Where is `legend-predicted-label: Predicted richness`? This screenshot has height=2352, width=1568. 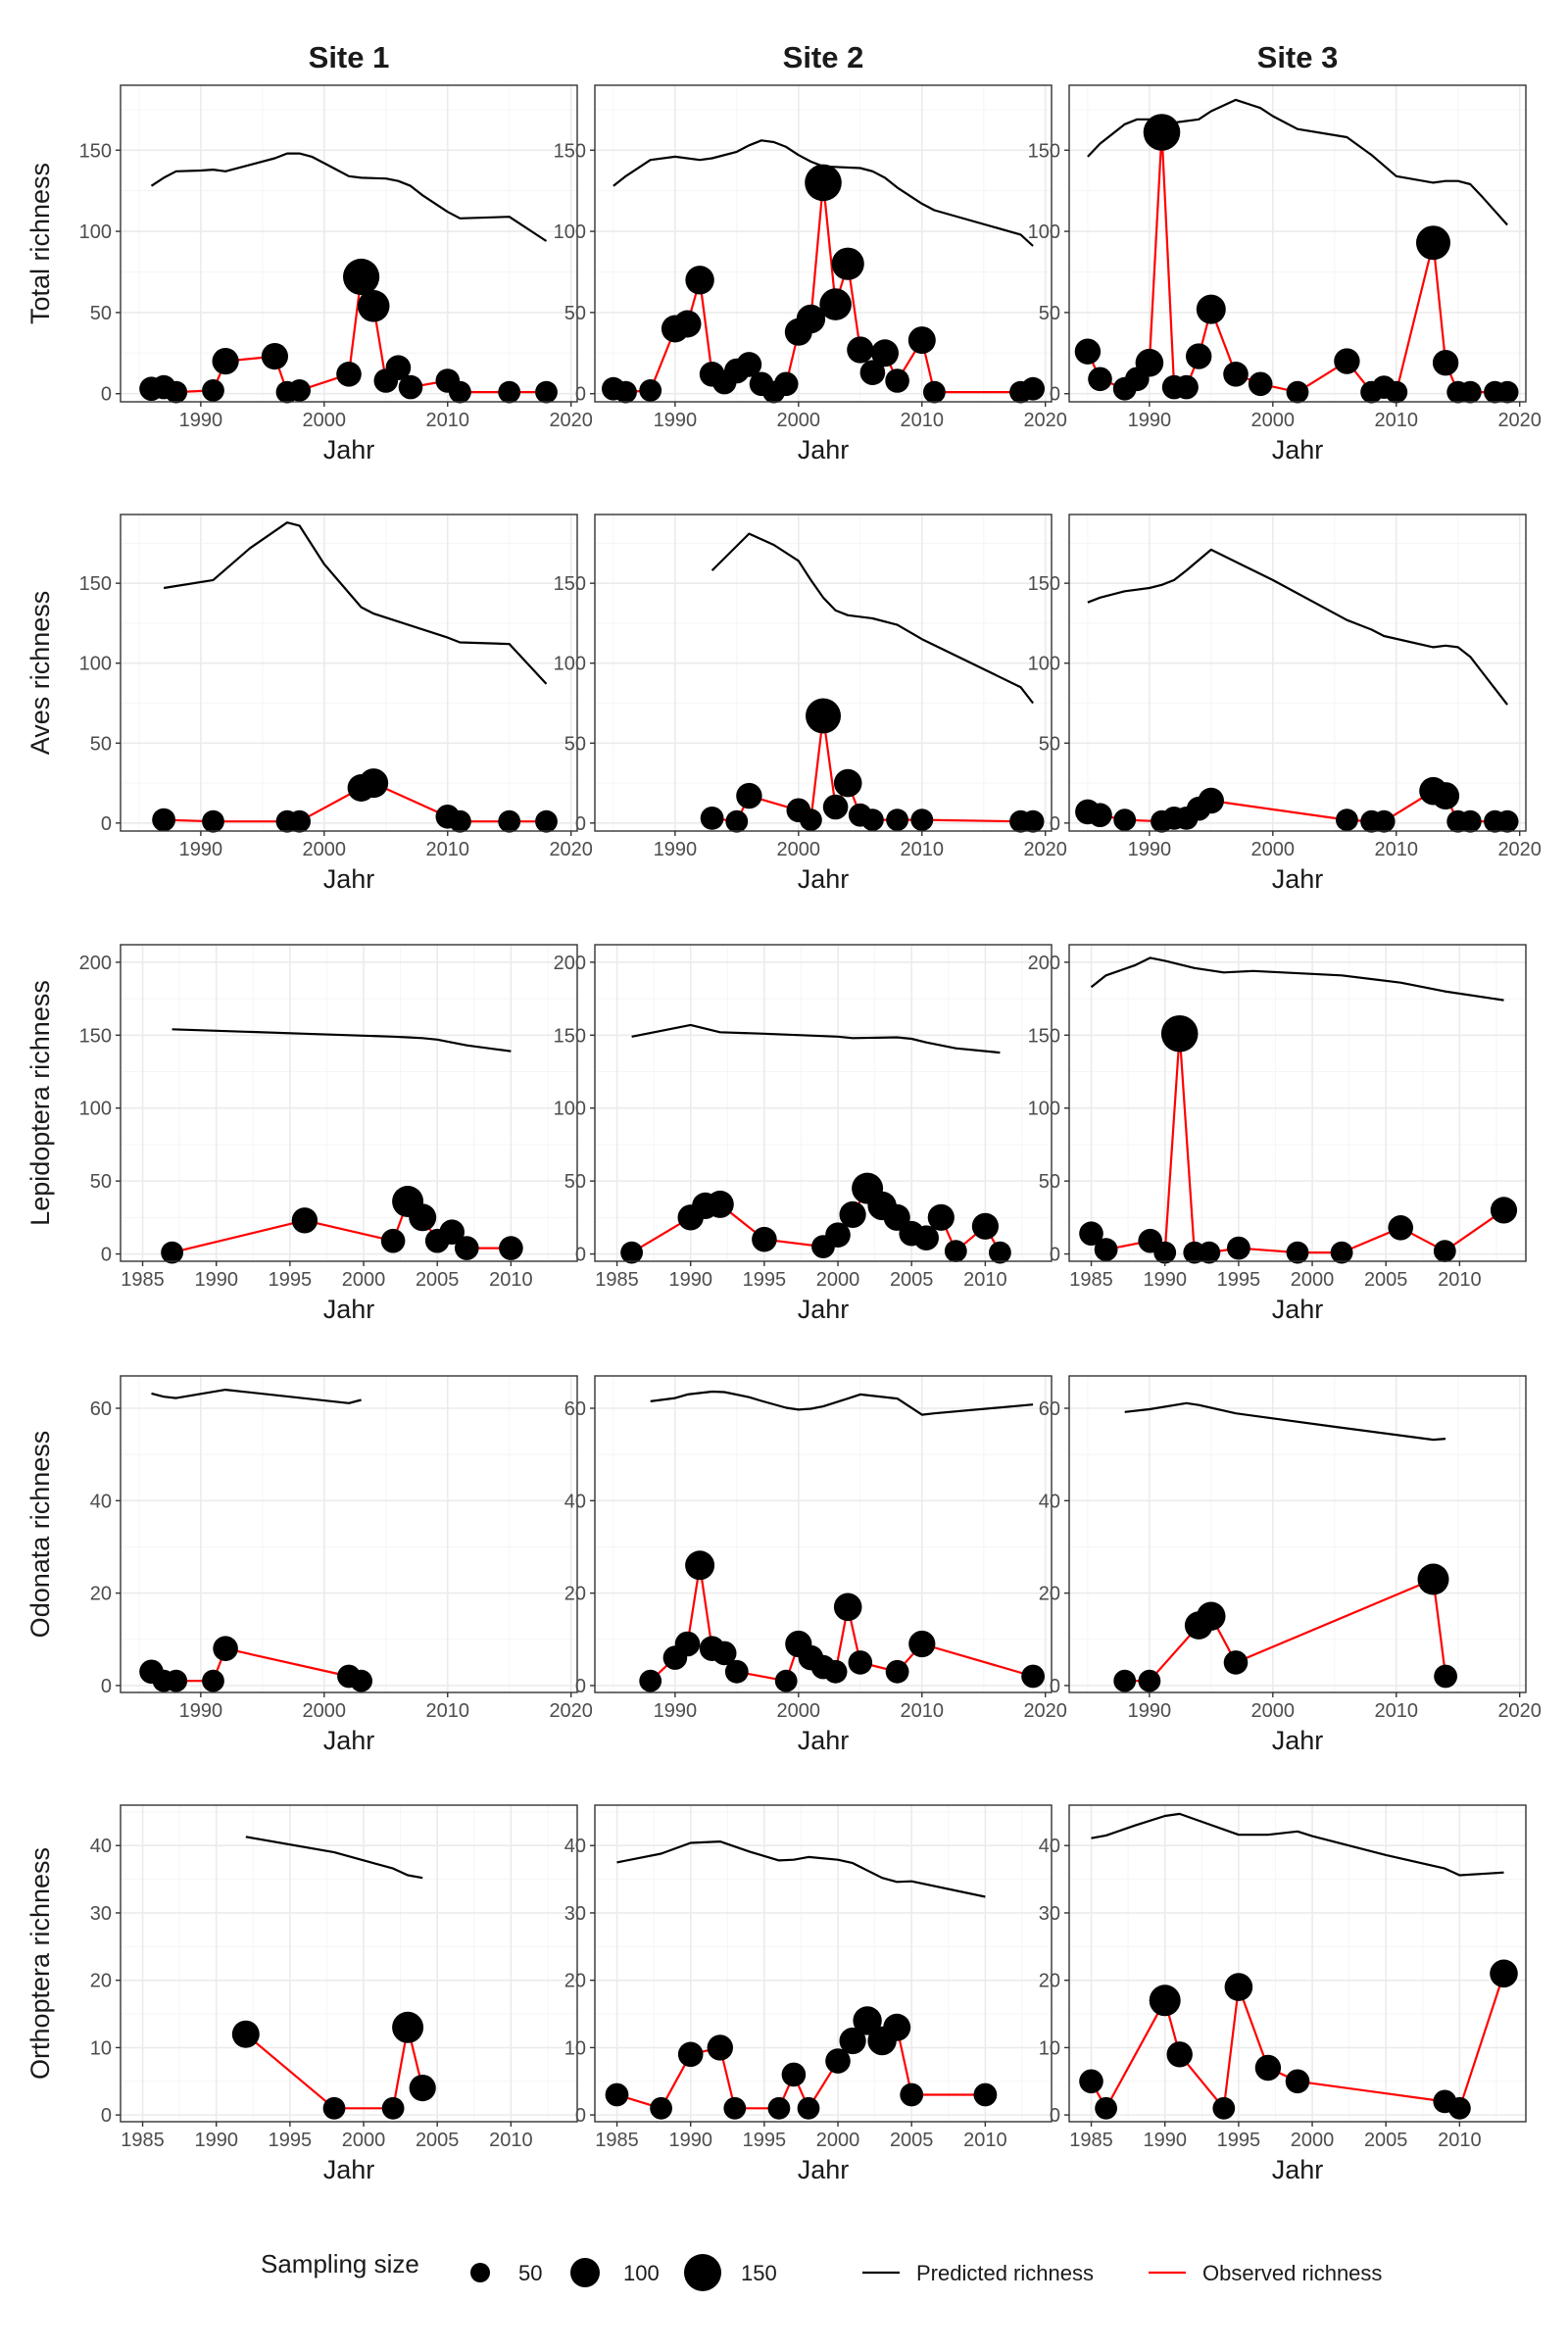 legend-predicted-label: Predicted richness is located at coordinates (1005, 2273).